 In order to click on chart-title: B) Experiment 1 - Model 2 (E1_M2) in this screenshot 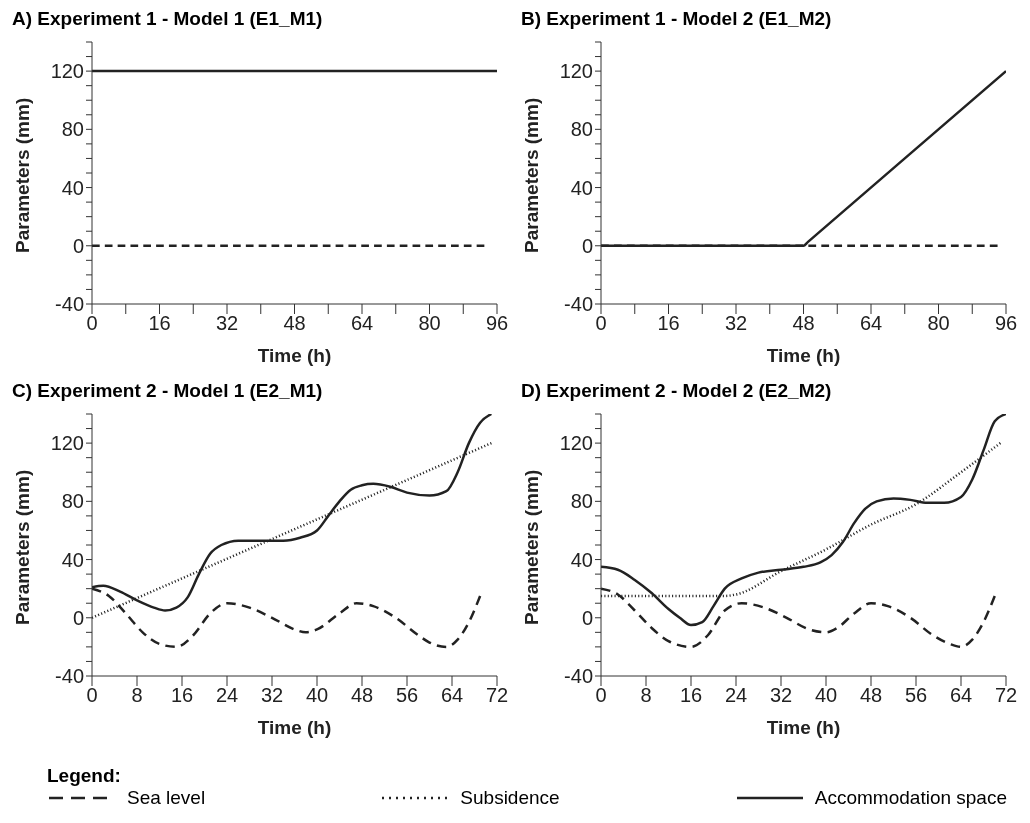, I will do `click(676, 19)`.